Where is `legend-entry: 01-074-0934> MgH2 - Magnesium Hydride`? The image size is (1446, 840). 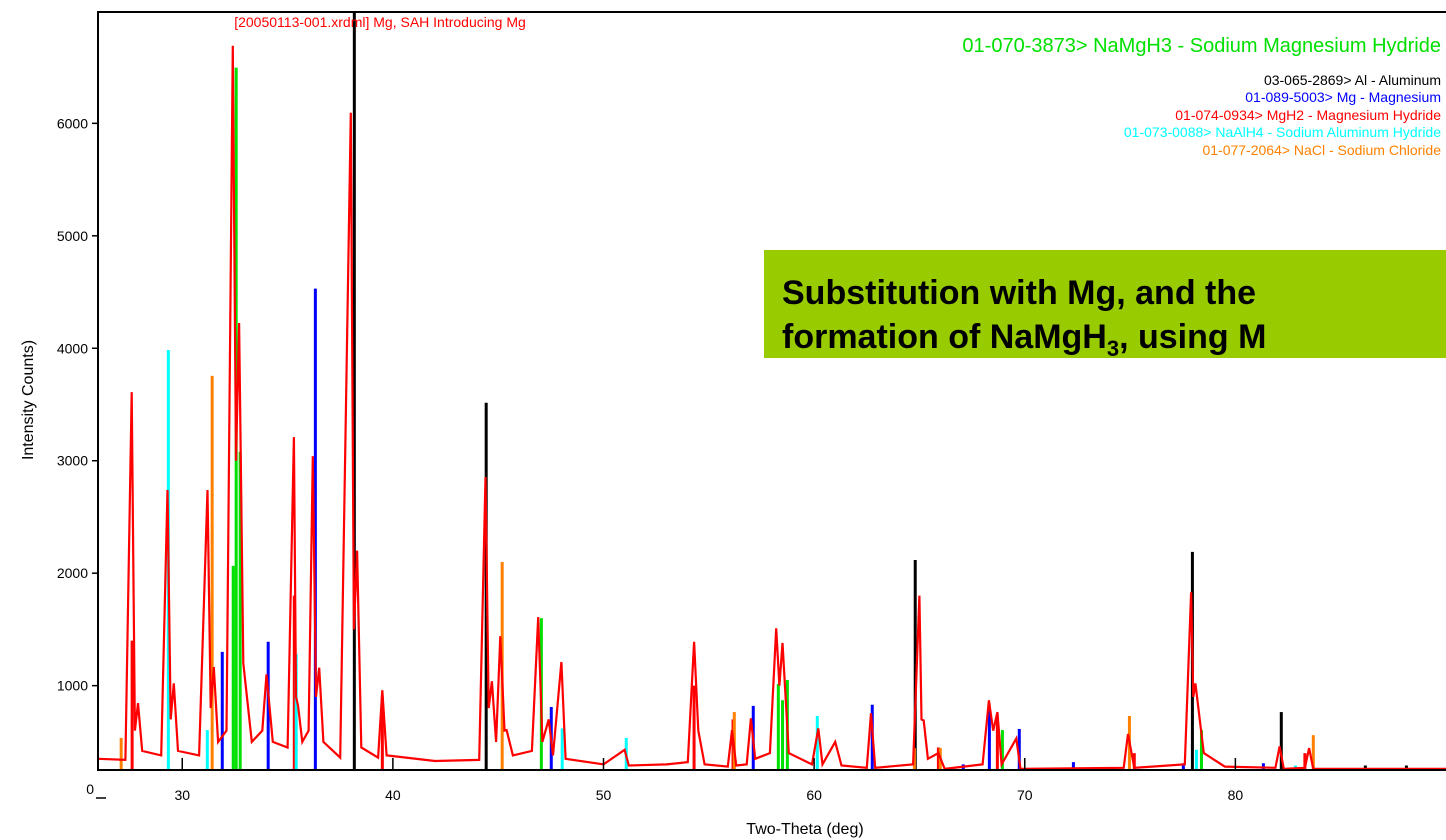
legend-entry: 01-074-0934> MgH2 - Magnesium Hydride is located at coordinates (1308, 115).